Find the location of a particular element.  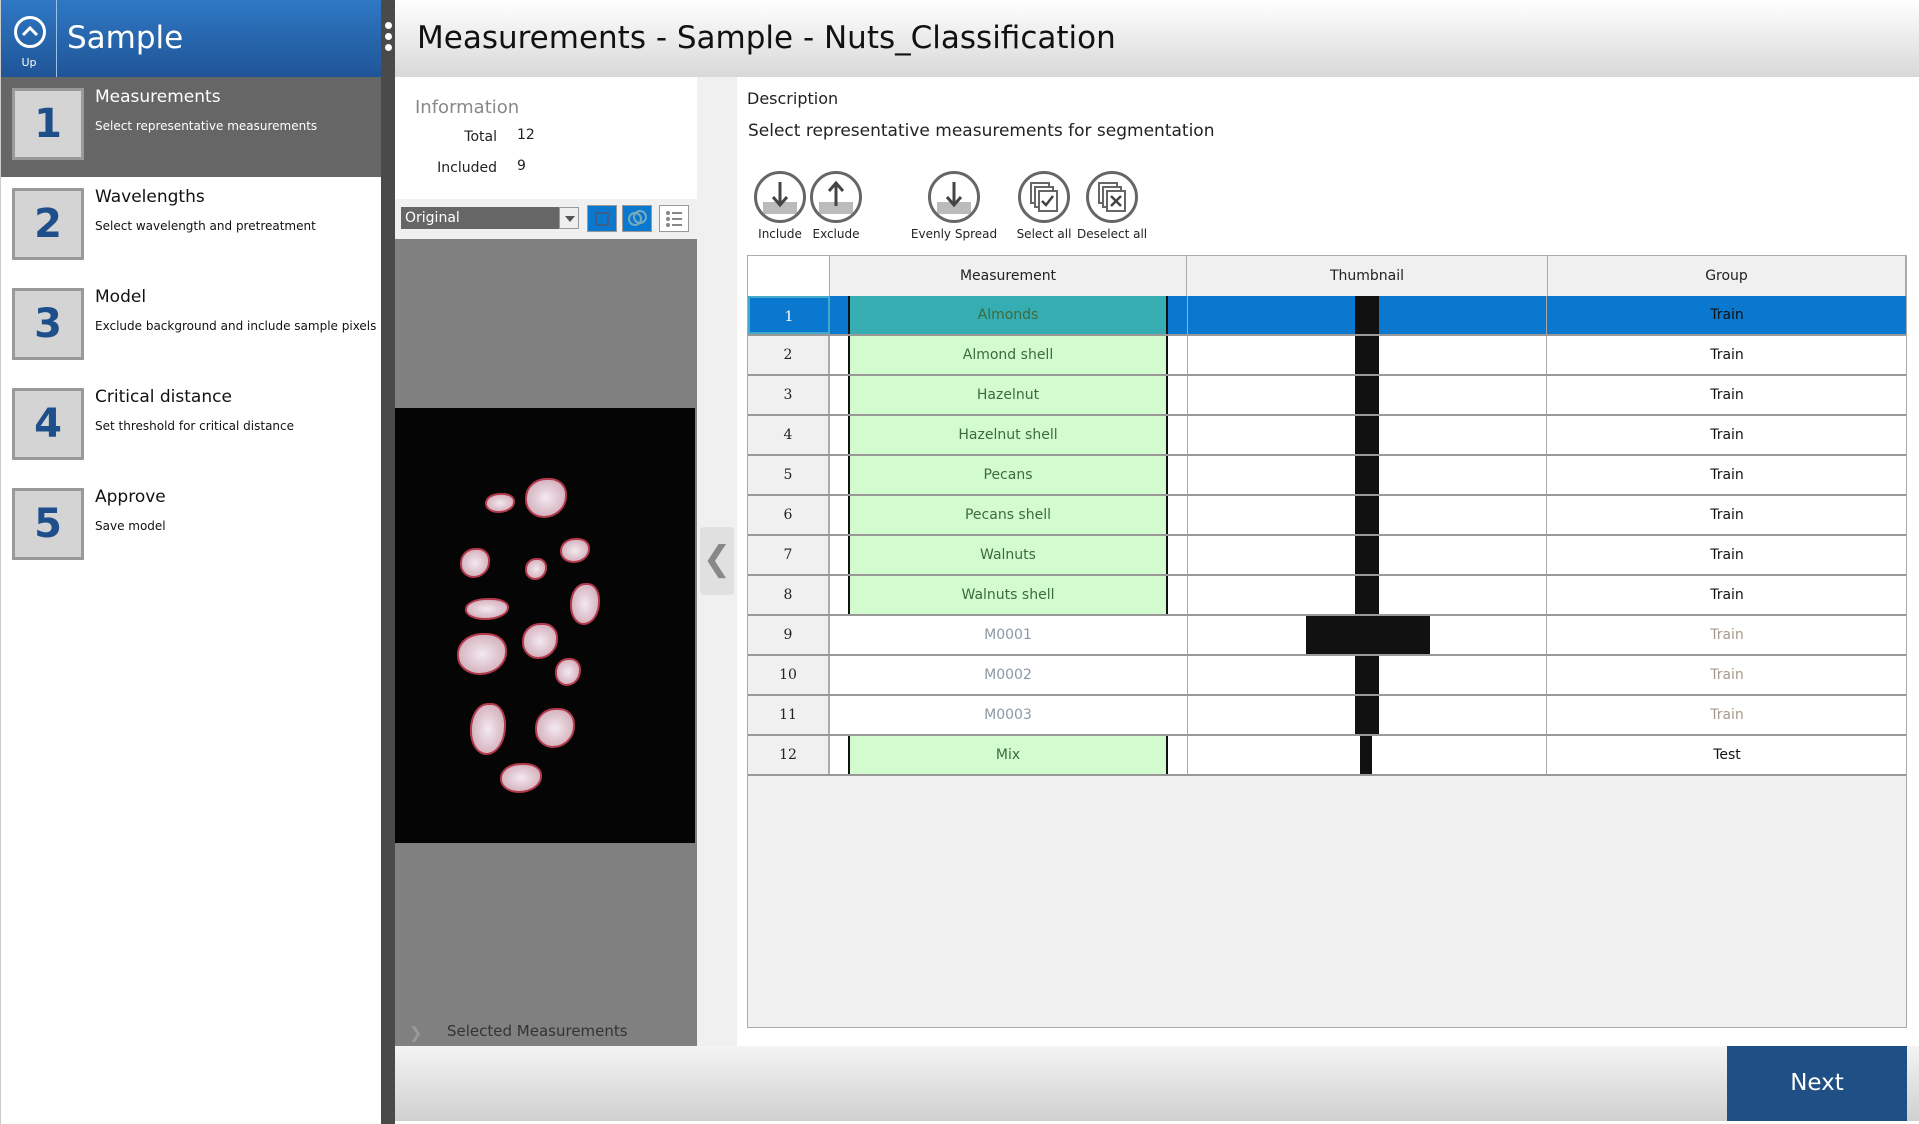

column-header-group: Group is located at coordinates (1727, 276).